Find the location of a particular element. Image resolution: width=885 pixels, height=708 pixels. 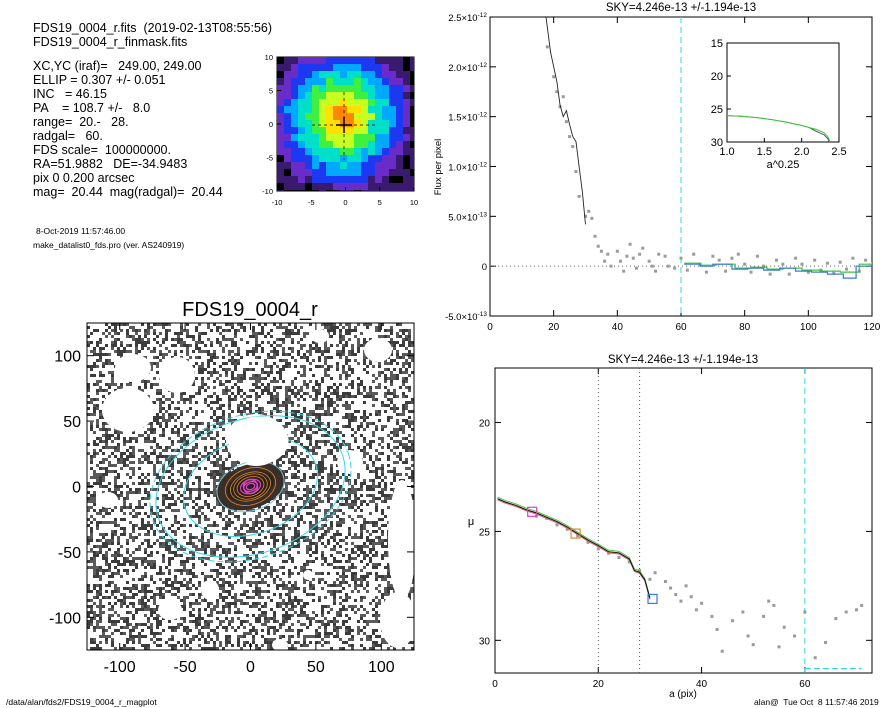

thumbnail-x-tick-label: -5 is located at coordinates (311, 202).